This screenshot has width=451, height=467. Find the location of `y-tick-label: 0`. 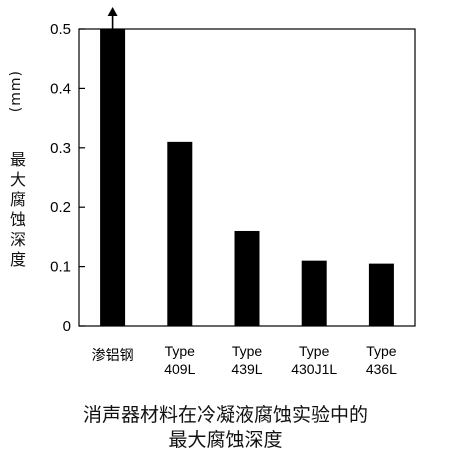

y-tick-label: 0 is located at coordinates (67, 326).